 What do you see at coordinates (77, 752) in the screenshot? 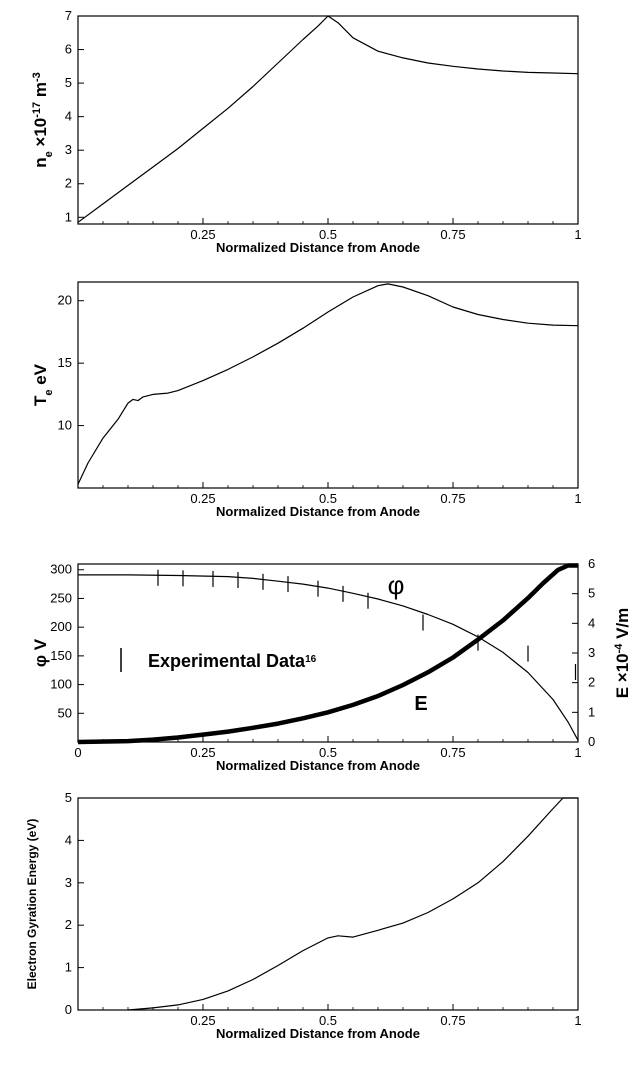
I see `x-tick-label: 0` at bounding box center [77, 752].